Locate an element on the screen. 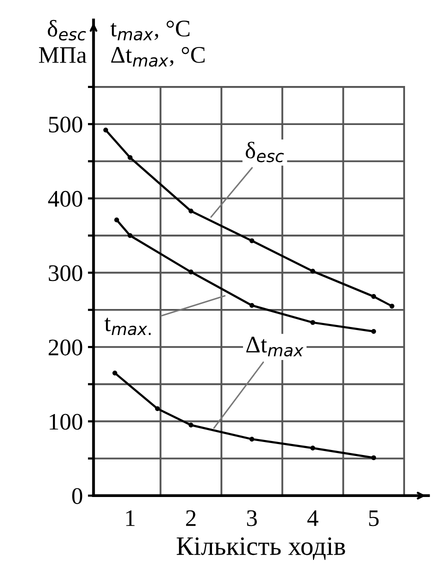 The width and height of the screenshot is (435, 573). y-tick-label: 100 is located at coordinates (66, 422).